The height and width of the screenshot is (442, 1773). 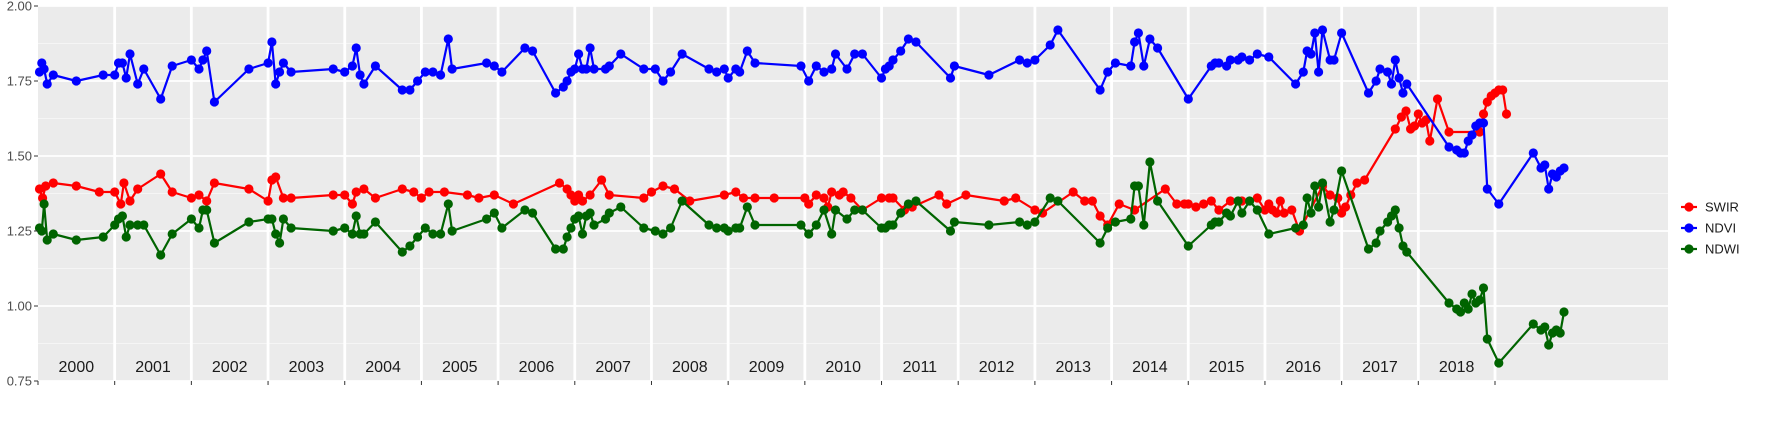 What do you see at coordinates (19, 156) in the screenshot?
I see `y-tick-label: 1.50` at bounding box center [19, 156].